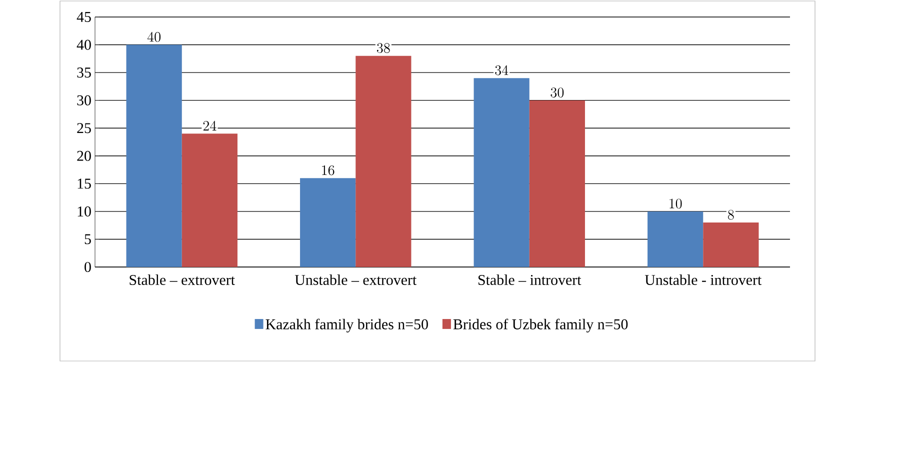 The height and width of the screenshot is (473, 901). Describe the element at coordinates (84, 155) in the screenshot. I see `y-tick-label: 20` at that location.